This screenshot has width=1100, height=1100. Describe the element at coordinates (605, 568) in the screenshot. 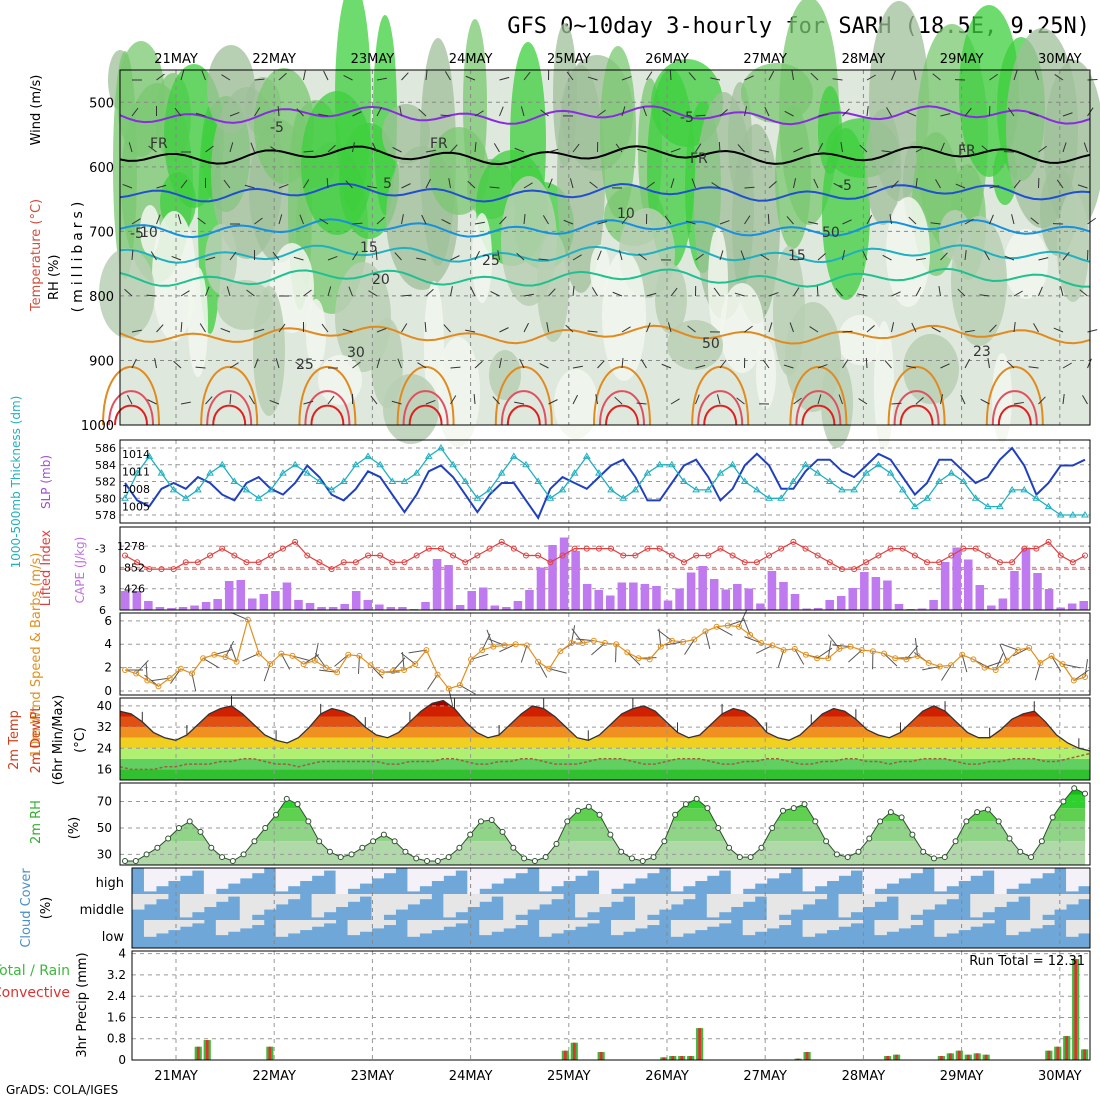

I see `li-cape-frame` at that location.